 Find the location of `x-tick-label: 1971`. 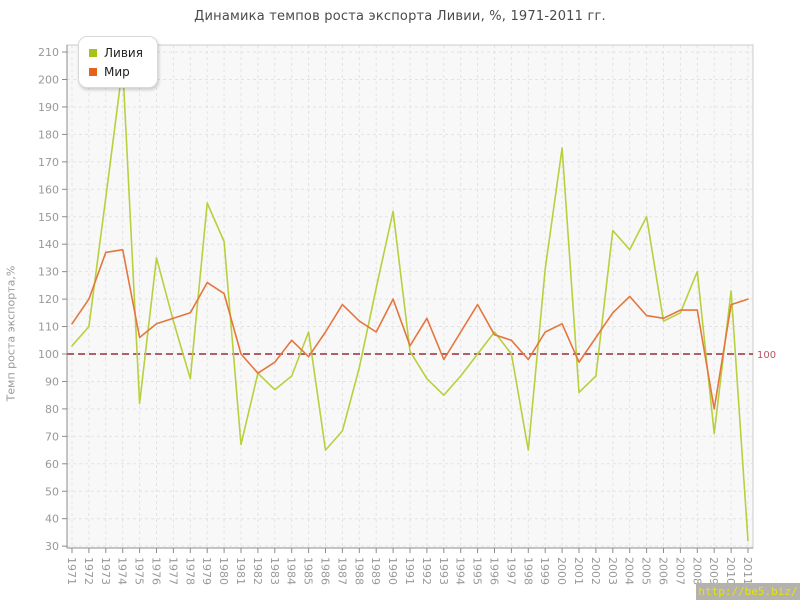

x-tick-label: 1971 is located at coordinates (71, 571).